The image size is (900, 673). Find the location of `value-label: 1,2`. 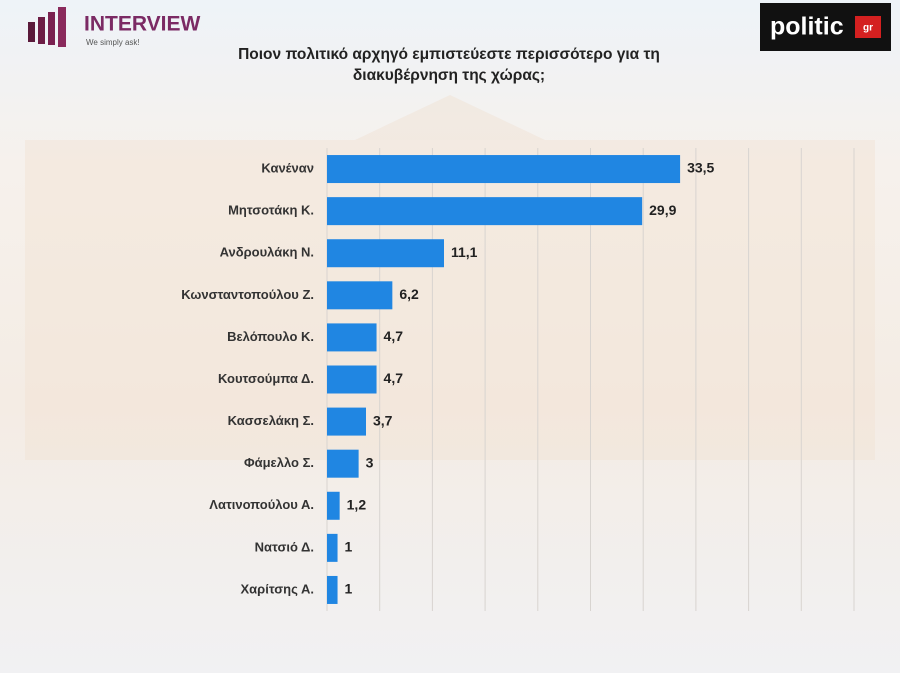

value-label: 1,2 is located at coordinates (357, 504).